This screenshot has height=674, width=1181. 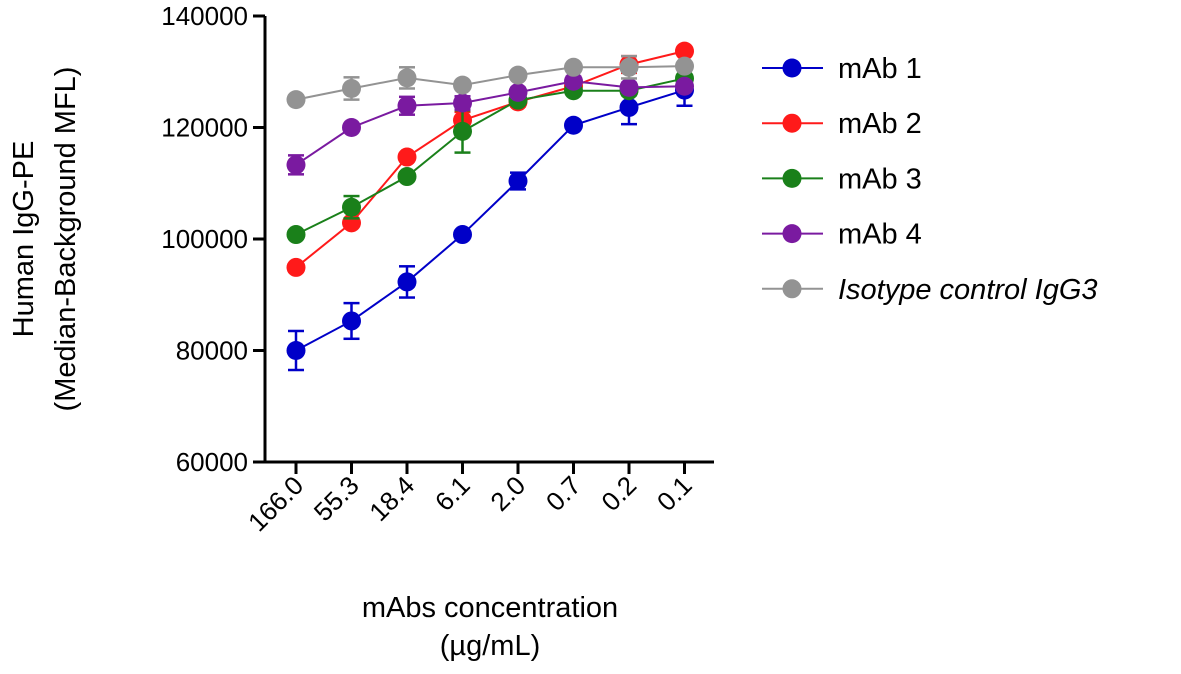 I want to click on legend: mAb 1 mAb 2 mAb 3 mAb 4 Isotype control IgG3, so click(x=930, y=179).